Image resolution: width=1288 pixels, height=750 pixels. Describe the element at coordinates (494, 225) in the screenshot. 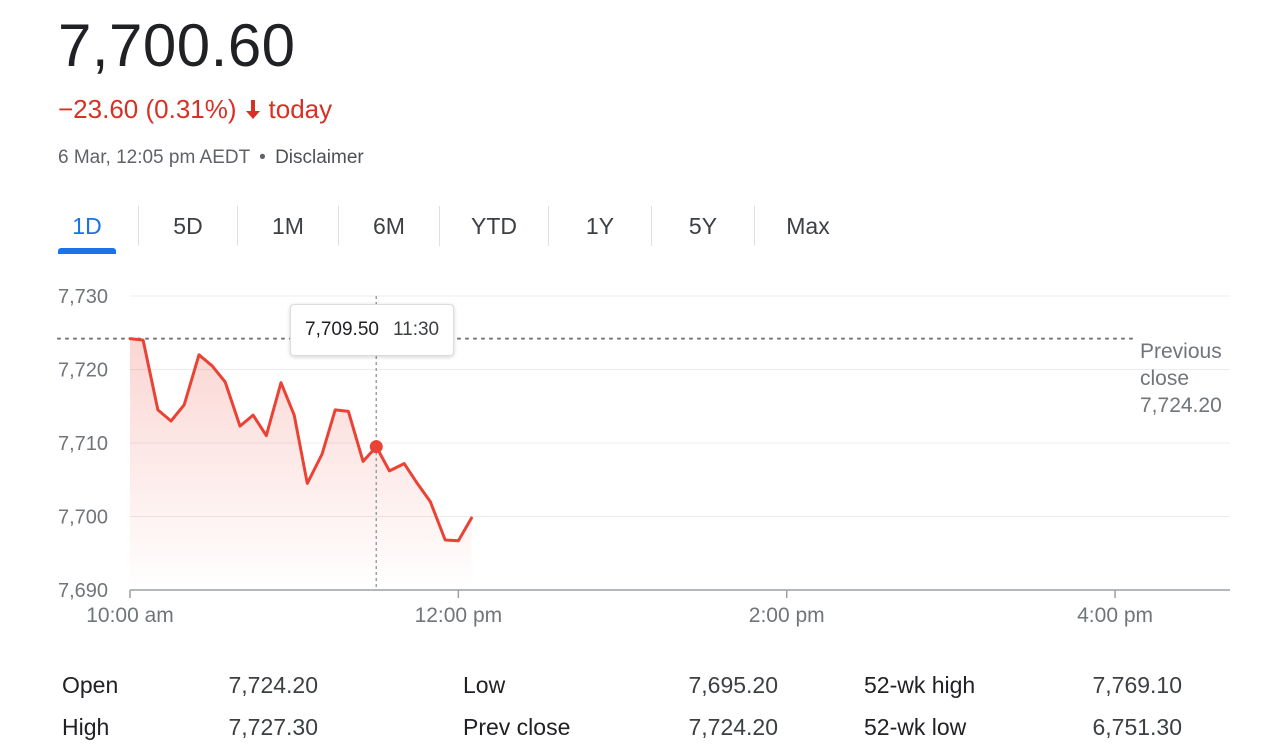

I see `tab-ytd: YTD` at that location.